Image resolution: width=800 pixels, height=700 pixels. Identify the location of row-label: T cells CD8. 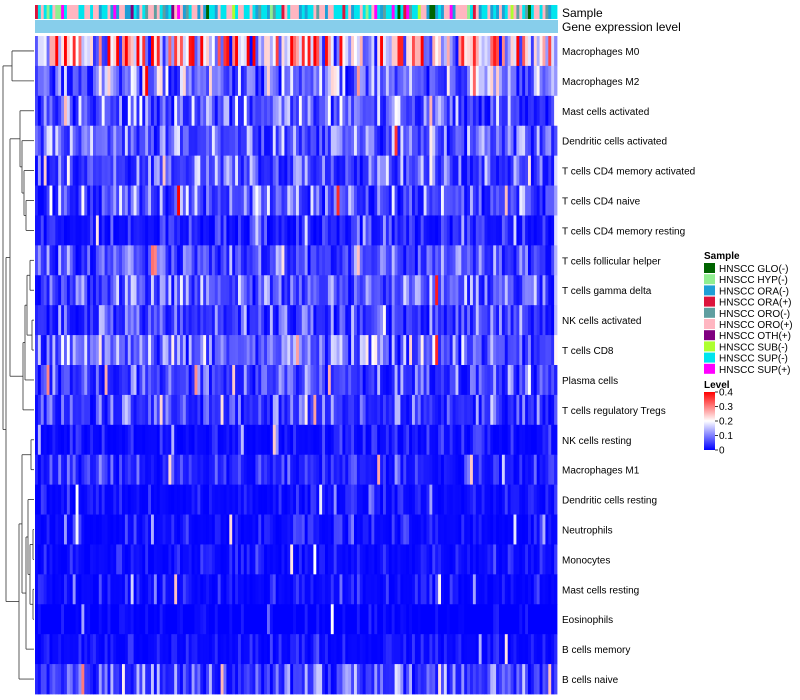
(588, 351).